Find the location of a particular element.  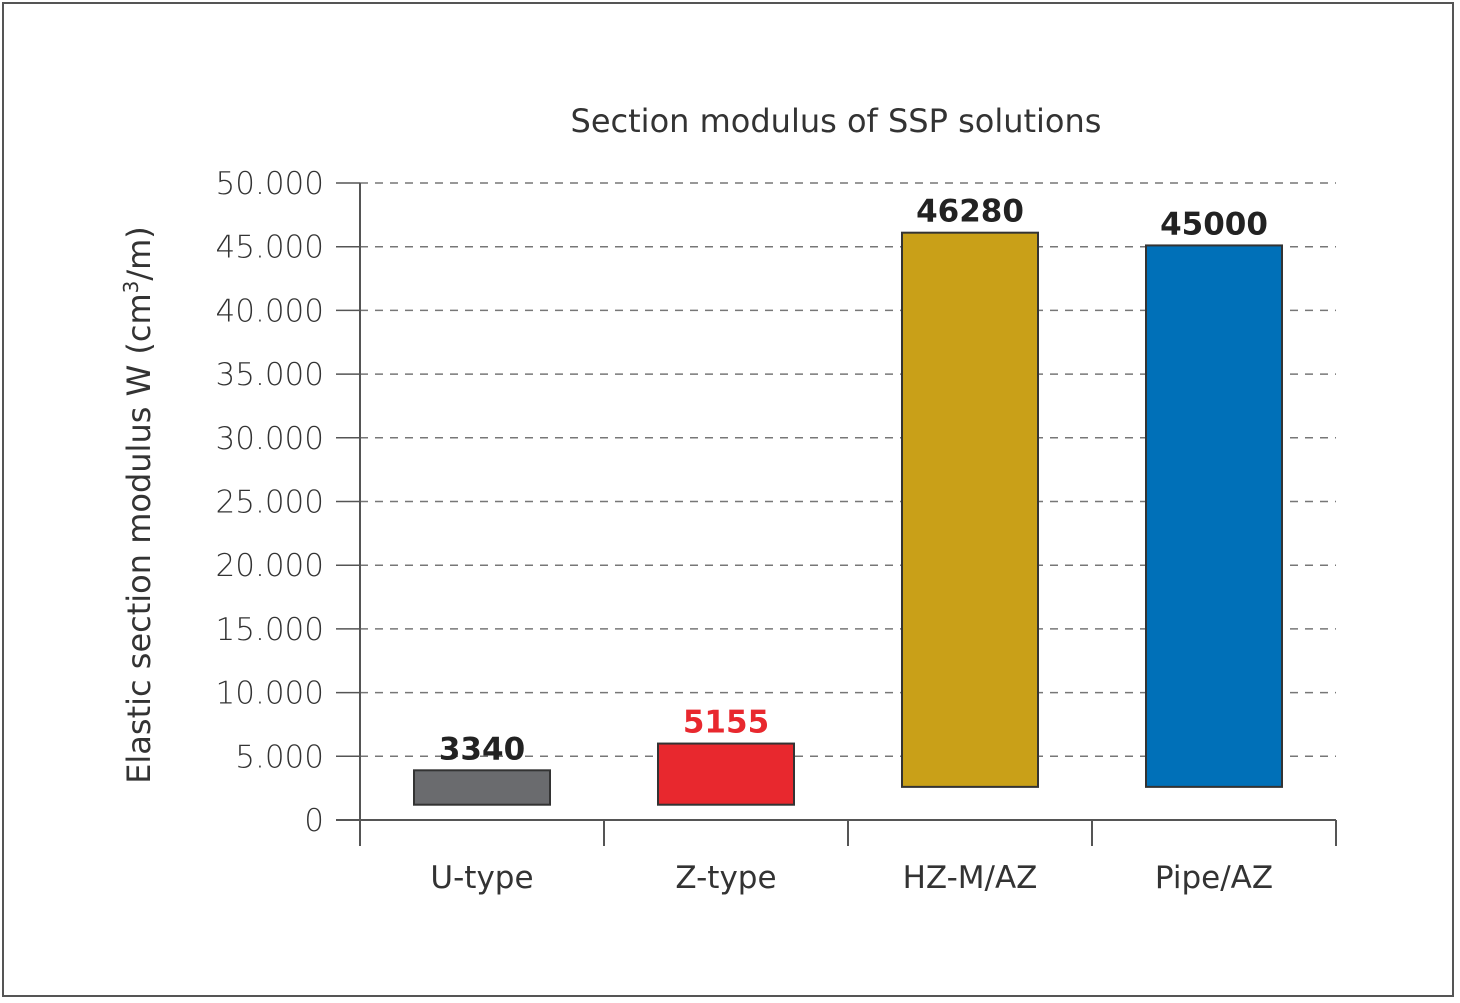

data-label: 3340 is located at coordinates (482, 749).